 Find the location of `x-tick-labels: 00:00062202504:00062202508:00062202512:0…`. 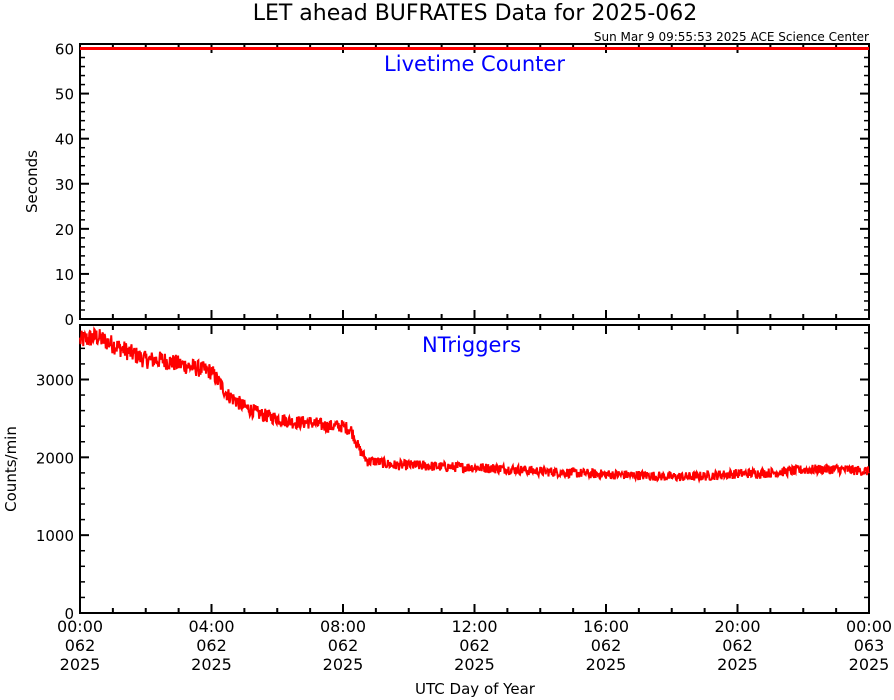

x-tick-labels: 00:00062202504:00062202508:00062202512:0… is located at coordinates (474, 645).